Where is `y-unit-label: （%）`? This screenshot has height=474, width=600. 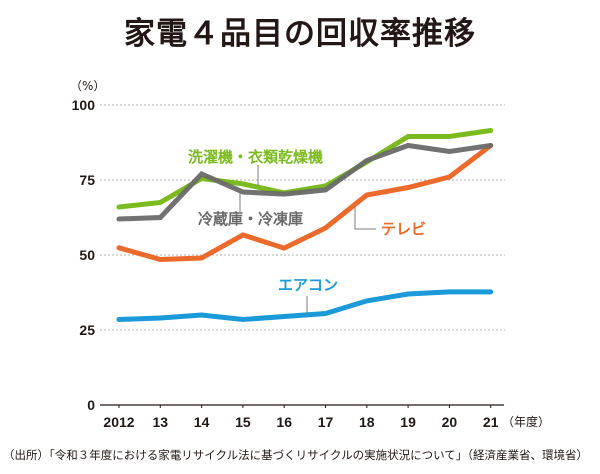
y-unit-label: （%） is located at coordinates (87, 86).